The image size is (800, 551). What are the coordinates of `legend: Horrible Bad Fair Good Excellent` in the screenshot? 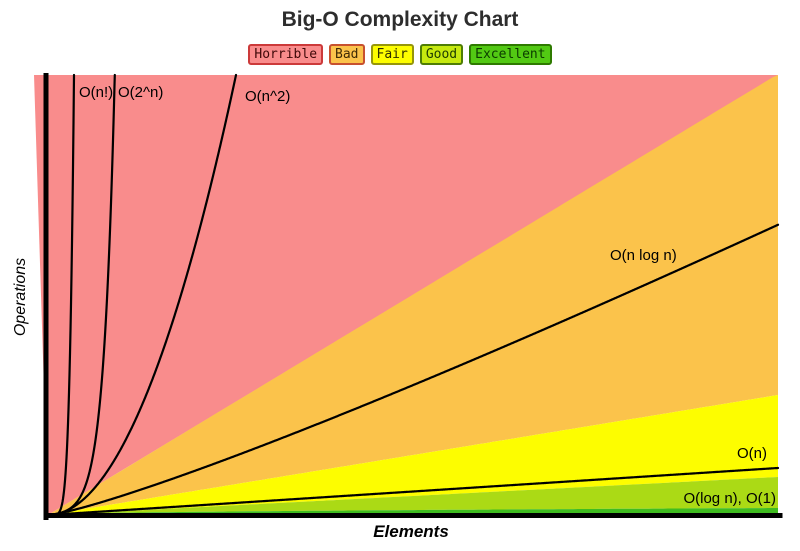 It's located at (400, 54).